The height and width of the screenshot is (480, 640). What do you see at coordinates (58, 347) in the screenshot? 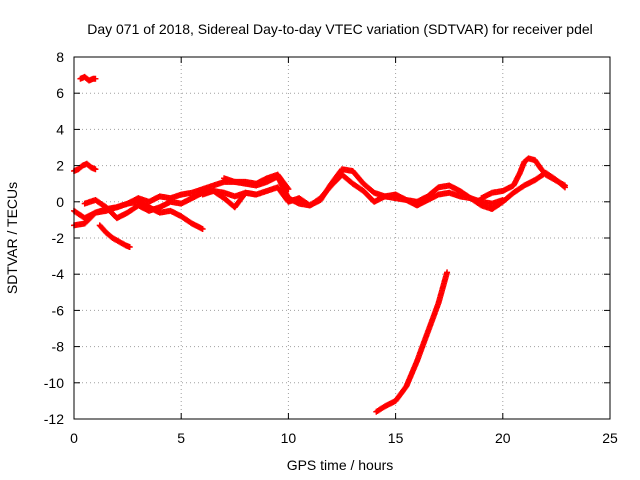
I see `y-tick-label: -8` at bounding box center [58, 347].